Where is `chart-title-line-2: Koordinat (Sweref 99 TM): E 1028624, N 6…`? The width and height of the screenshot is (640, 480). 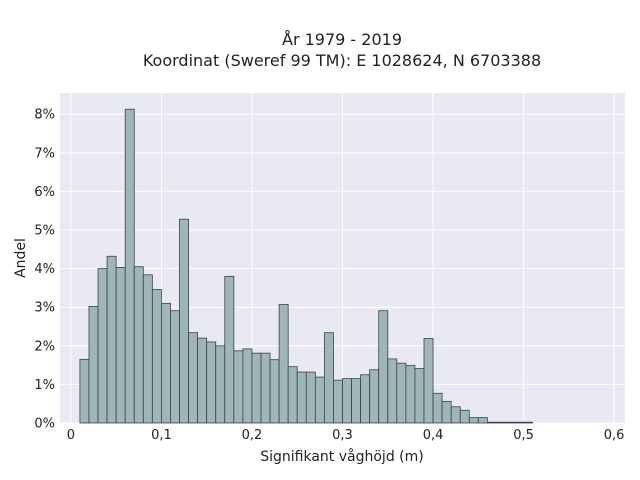
chart-title-line-2: Koordinat (Sweref 99 TM): E 1028624, N 6… is located at coordinates (342, 60).